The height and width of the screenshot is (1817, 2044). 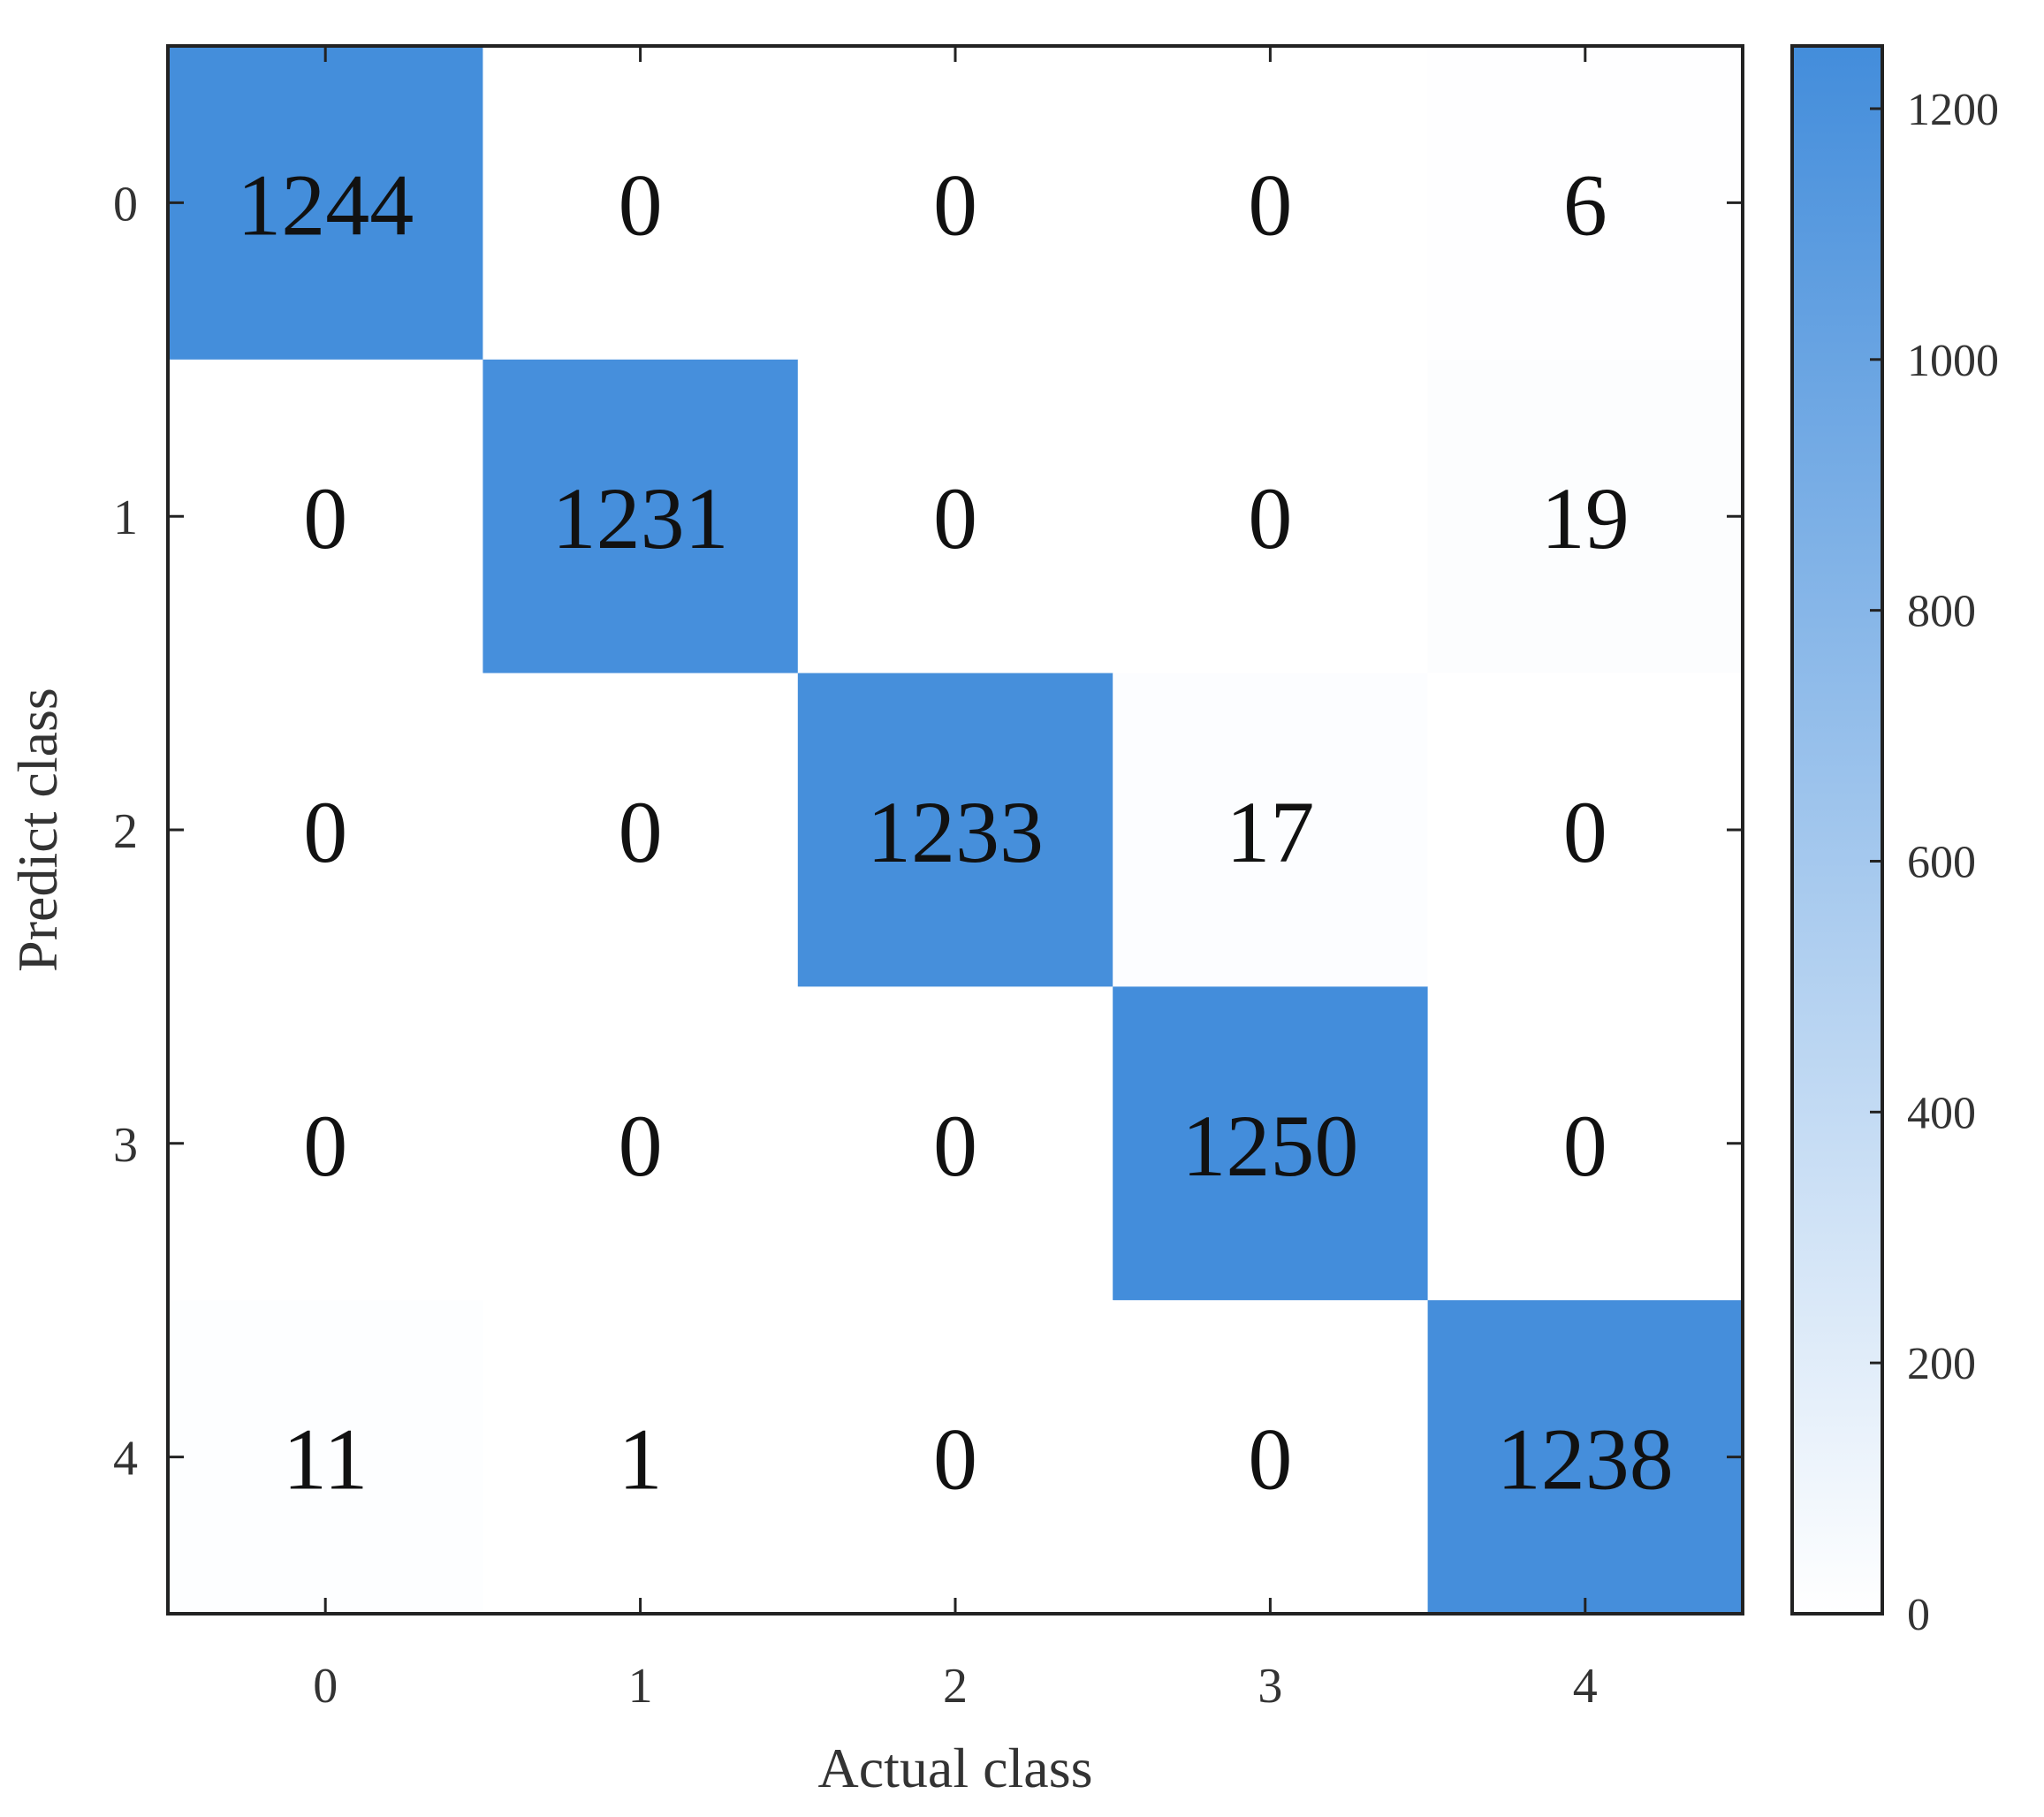 What do you see at coordinates (1837, 830) in the screenshot?
I see `colorbar` at bounding box center [1837, 830].